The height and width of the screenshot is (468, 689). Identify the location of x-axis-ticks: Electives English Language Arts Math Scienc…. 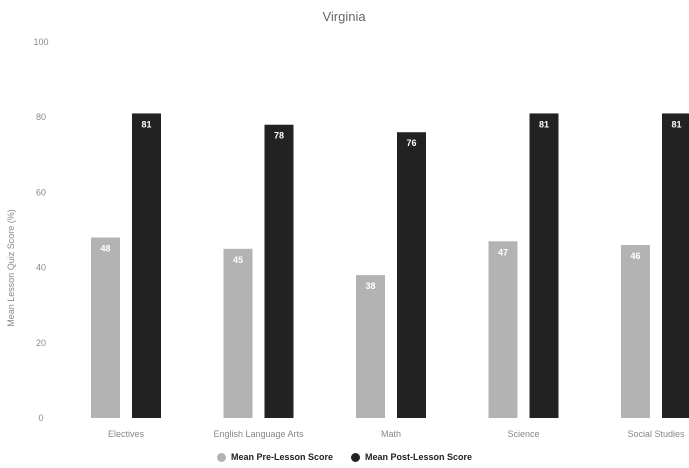
(396, 434).